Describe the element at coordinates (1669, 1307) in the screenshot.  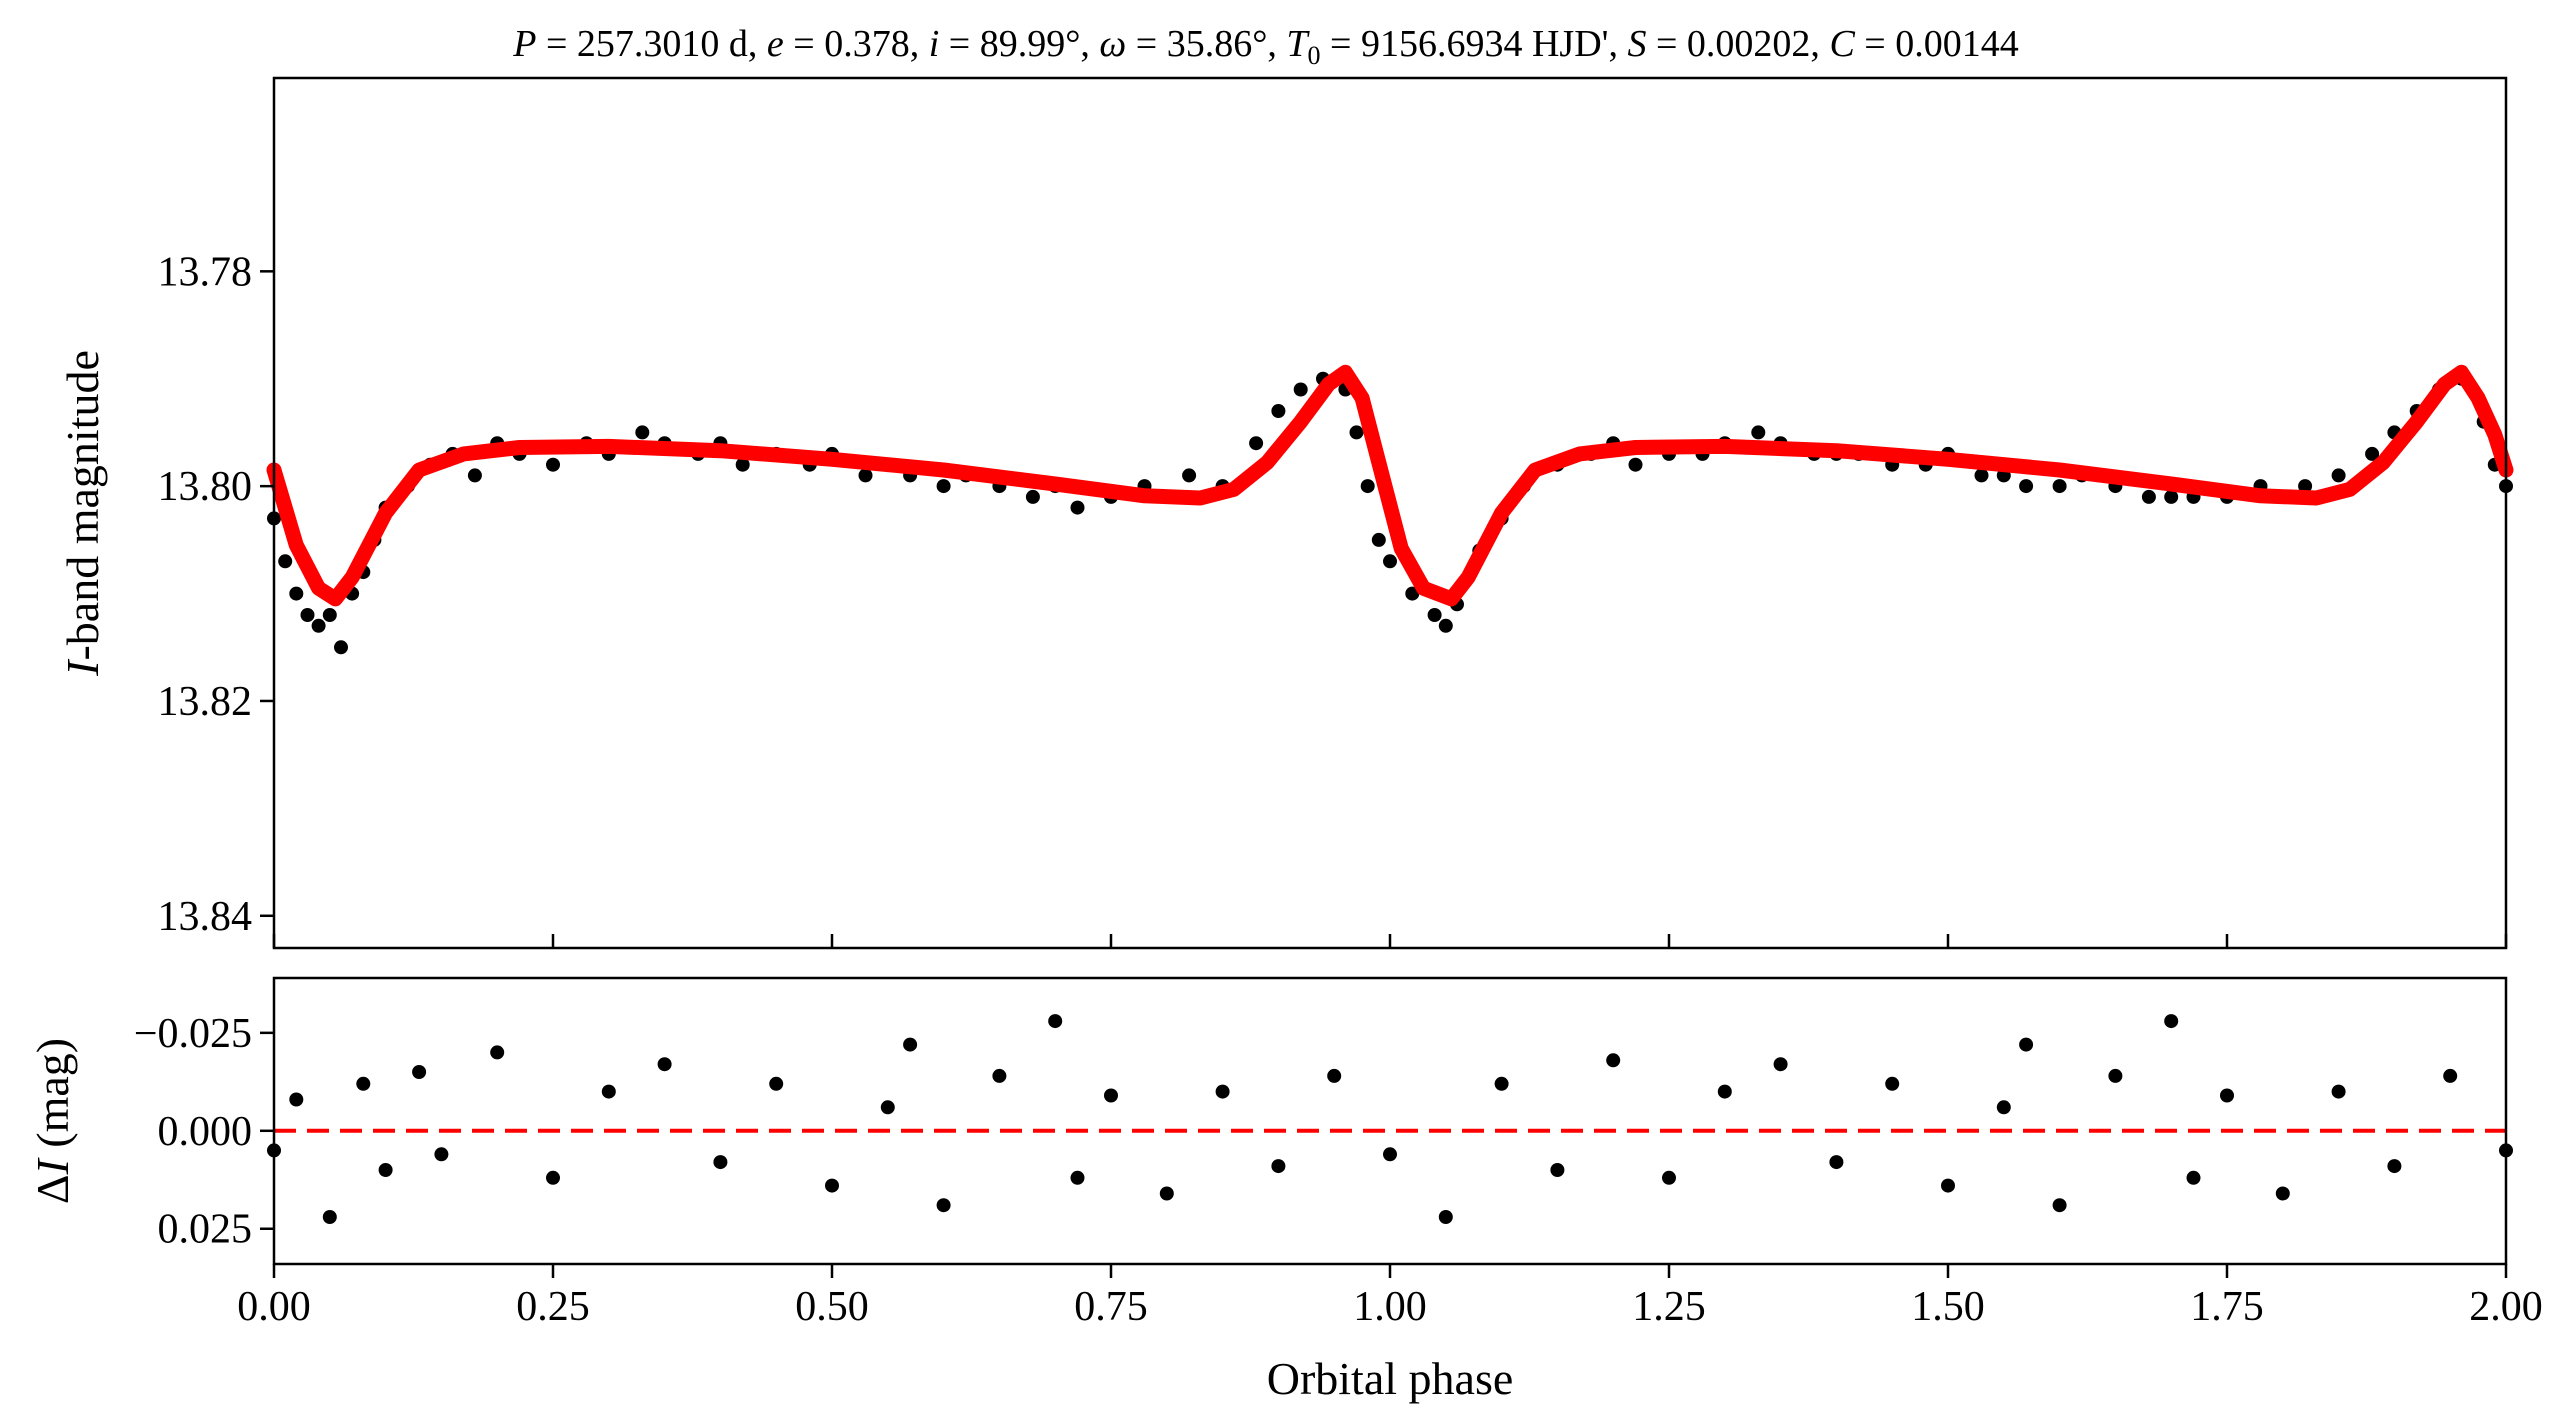
I see `x-tick-label: 1.25` at that location.